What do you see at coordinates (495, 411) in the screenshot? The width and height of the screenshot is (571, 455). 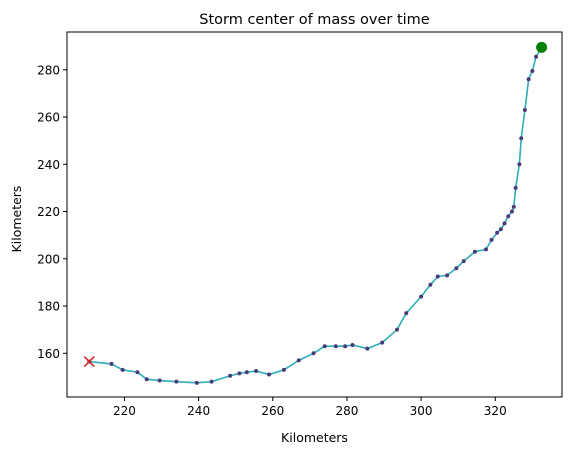 I see `x-tick-label: 320` at bounding box center [495, 411].